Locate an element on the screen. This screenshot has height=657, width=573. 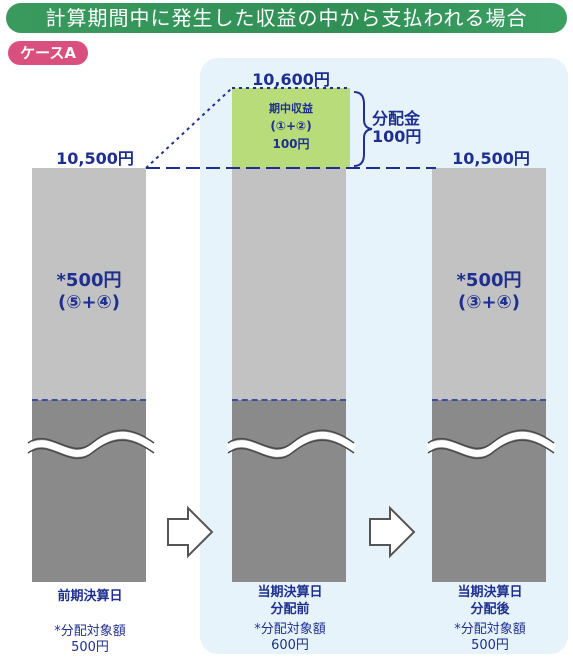
income-formula: (①+②) is located at coordinates (291, 126).